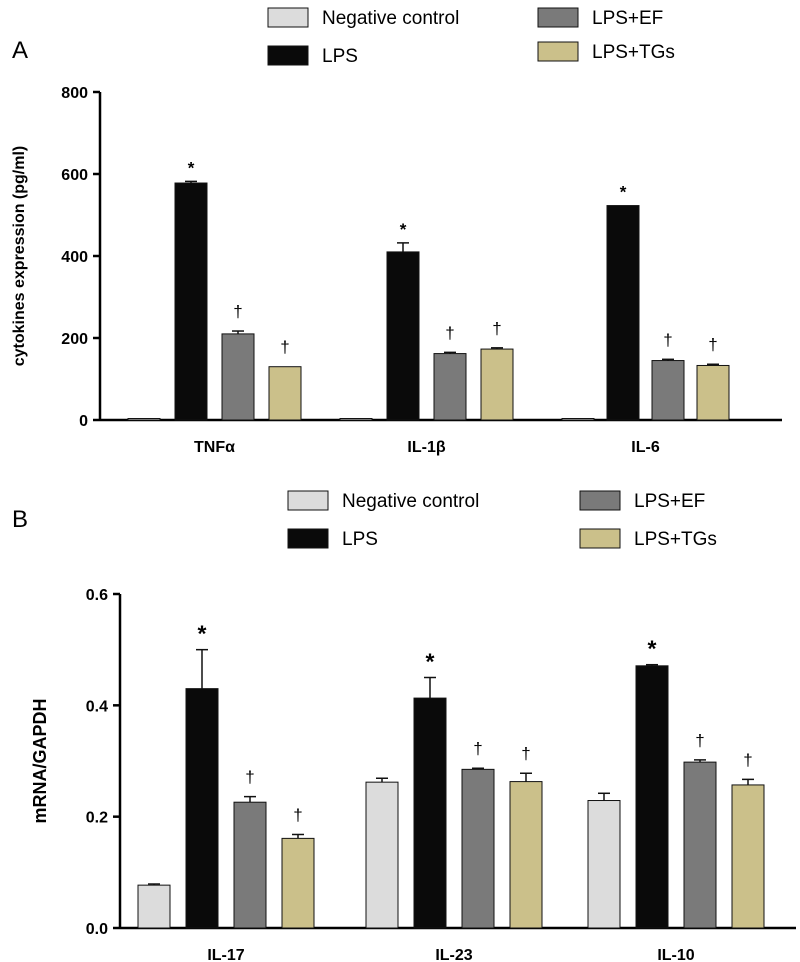 Image resolution: width=800 pixels, height=962 pixels. I want to click on y-tick-label: 400, so click(74, 257).